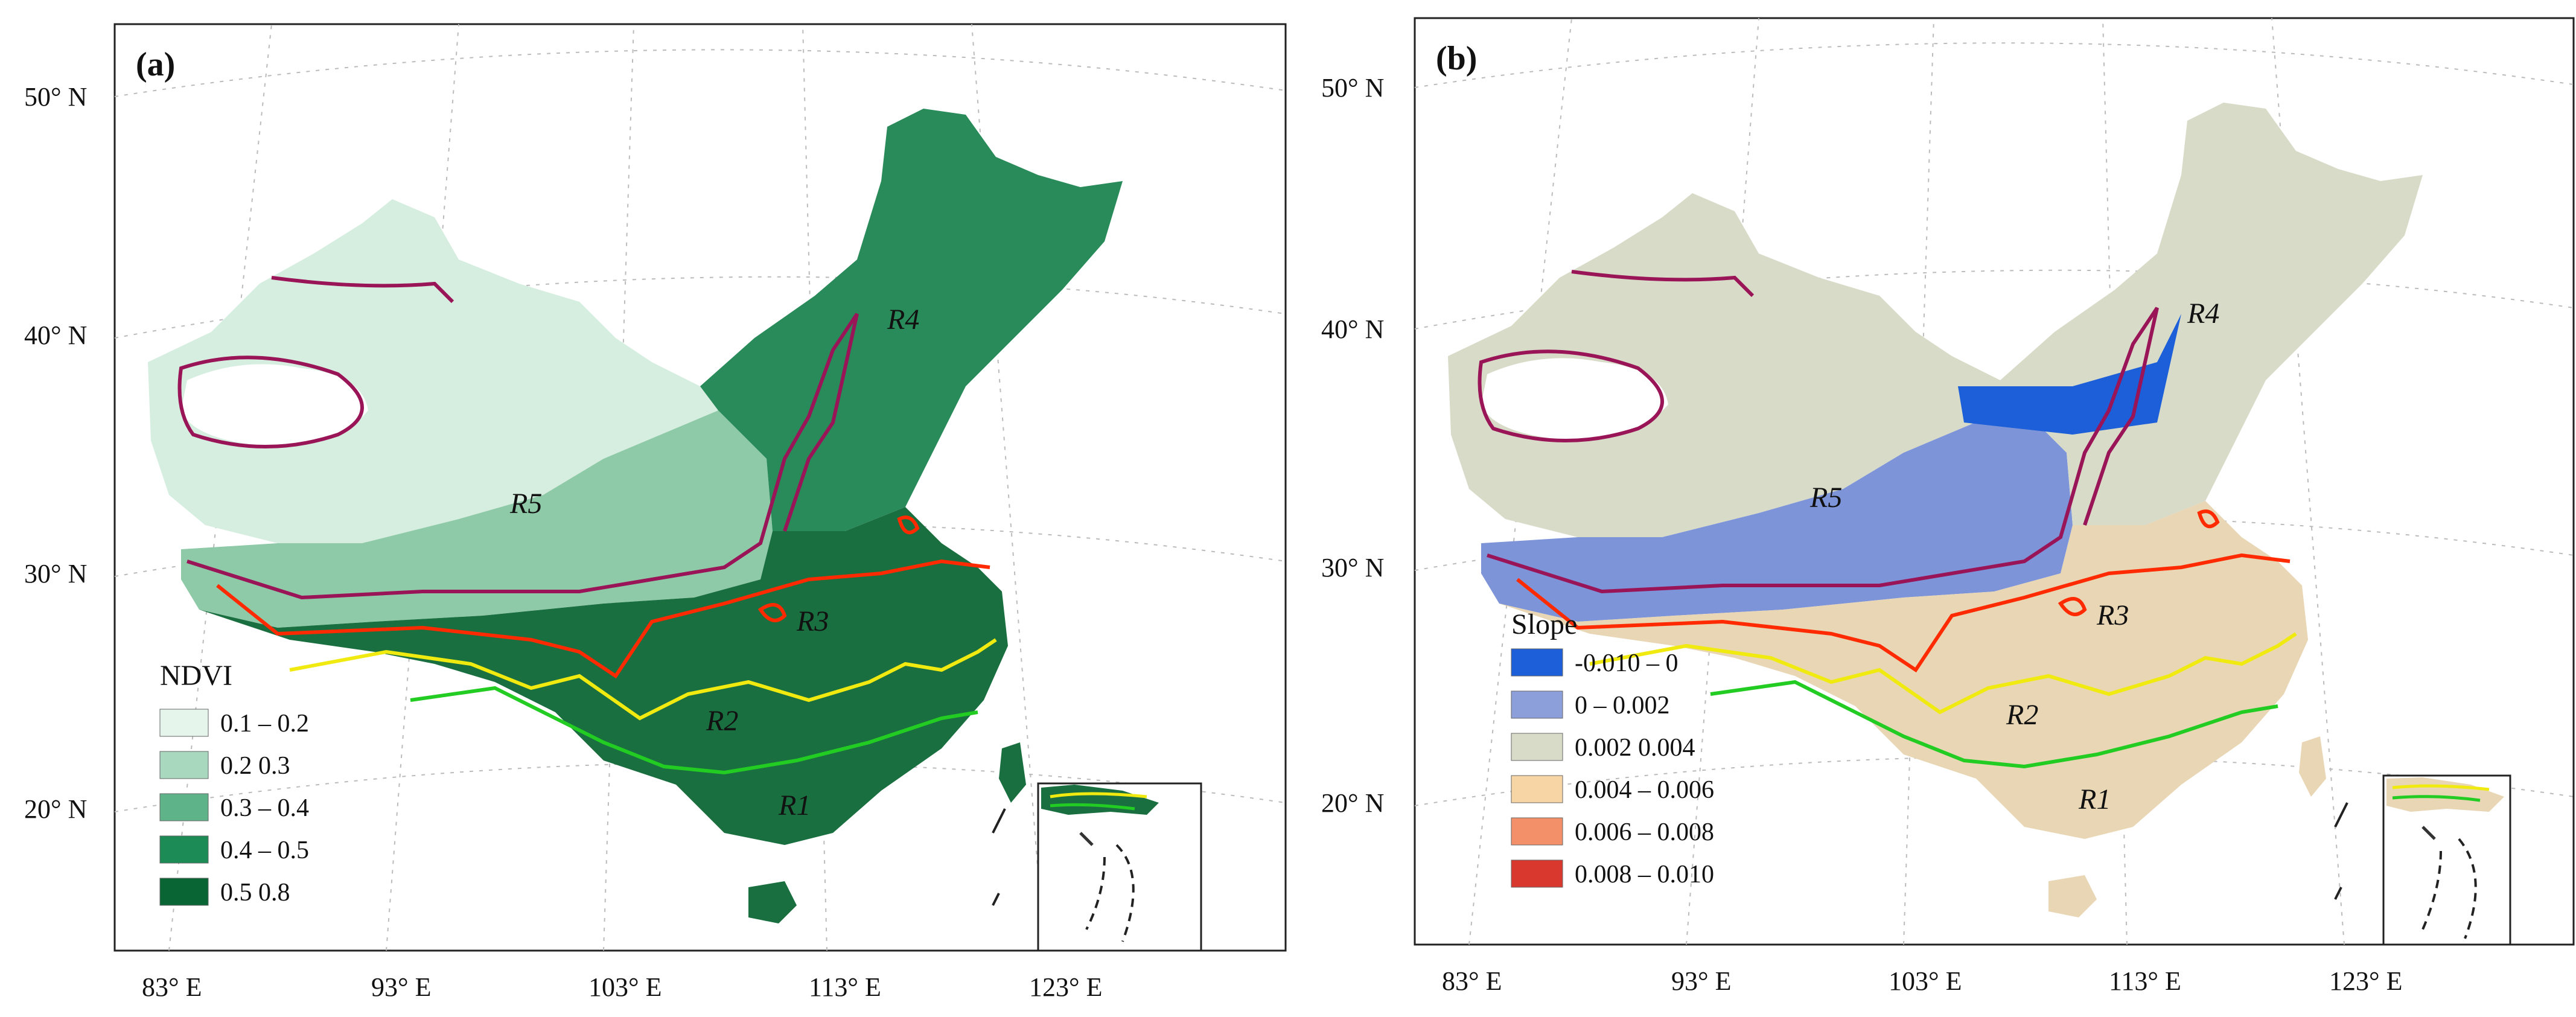  Describe the element at coordinates (1627, 663) in the screenshot. I see `legend-label: -0.010 – 0` at that location.